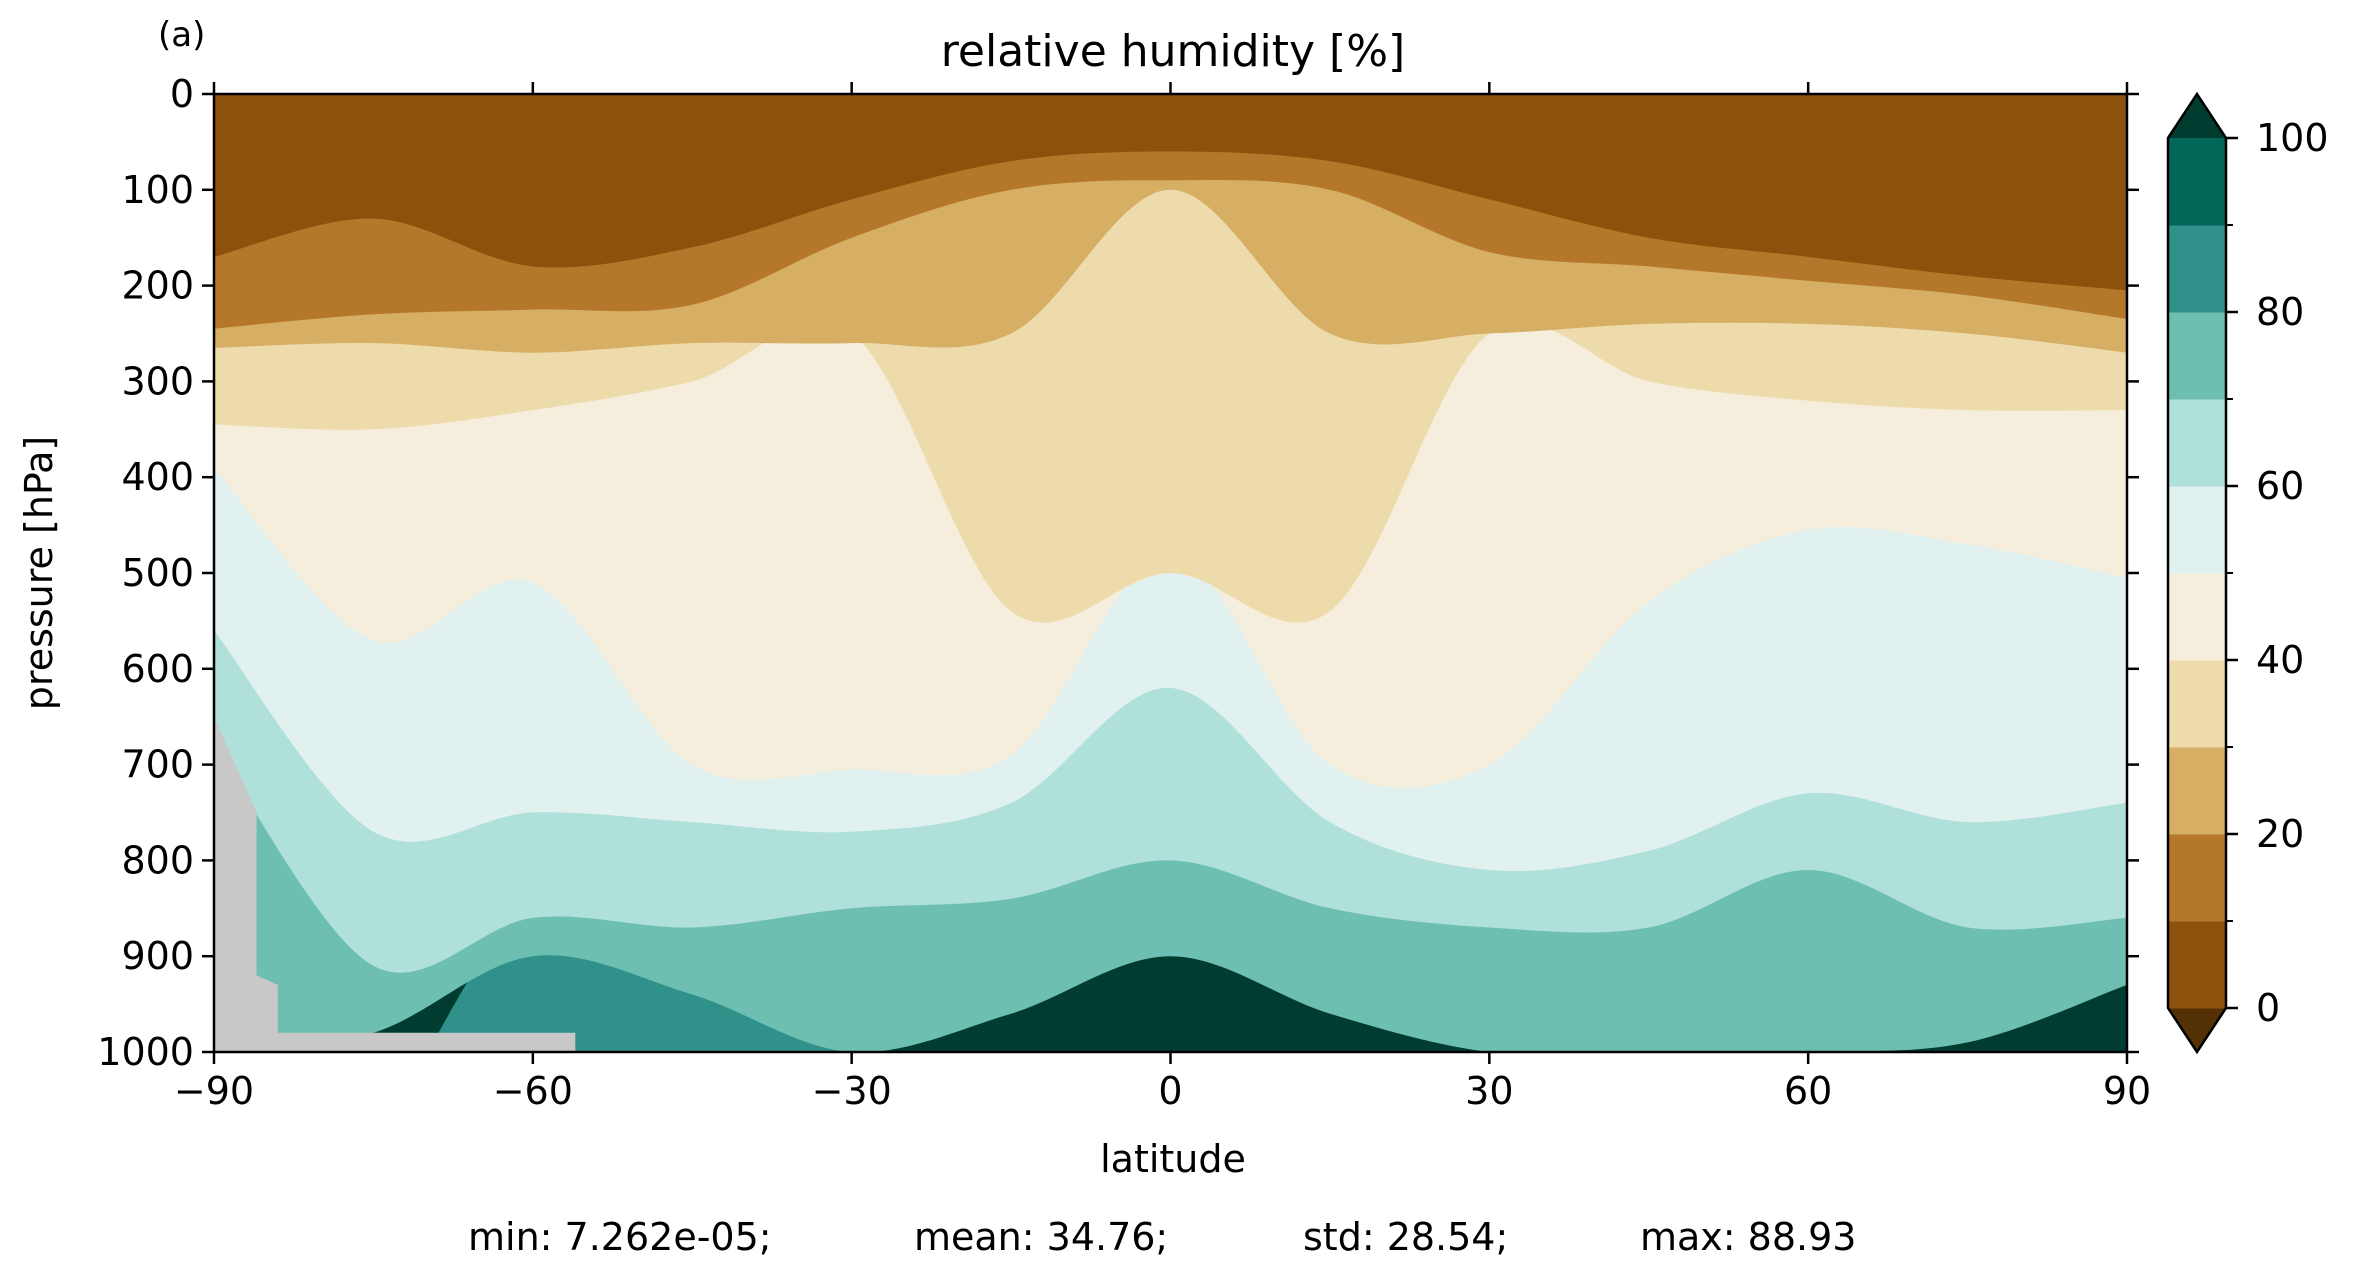  What do you see at coordinates (2197, 1030) in the screenshot?
I see `colorbar-extend-under` at bounding box center [2197, 1030].